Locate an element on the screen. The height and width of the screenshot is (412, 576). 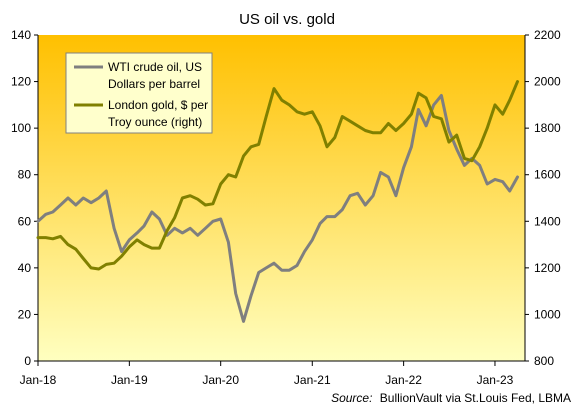
y-left-tick-label: 140 is located at coordinates (21, 35).